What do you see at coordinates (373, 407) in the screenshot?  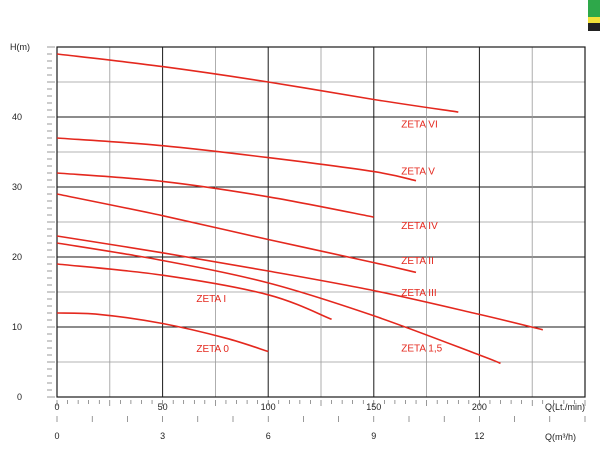 I see `x-tick-label: 150` at bounding box center [373, 407].